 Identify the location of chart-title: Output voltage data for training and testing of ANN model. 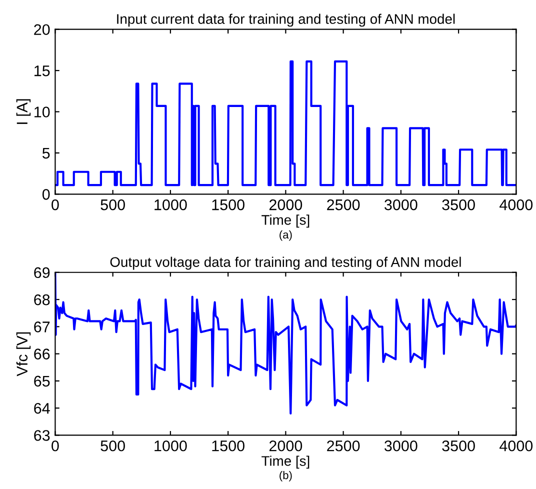
(285, 263).